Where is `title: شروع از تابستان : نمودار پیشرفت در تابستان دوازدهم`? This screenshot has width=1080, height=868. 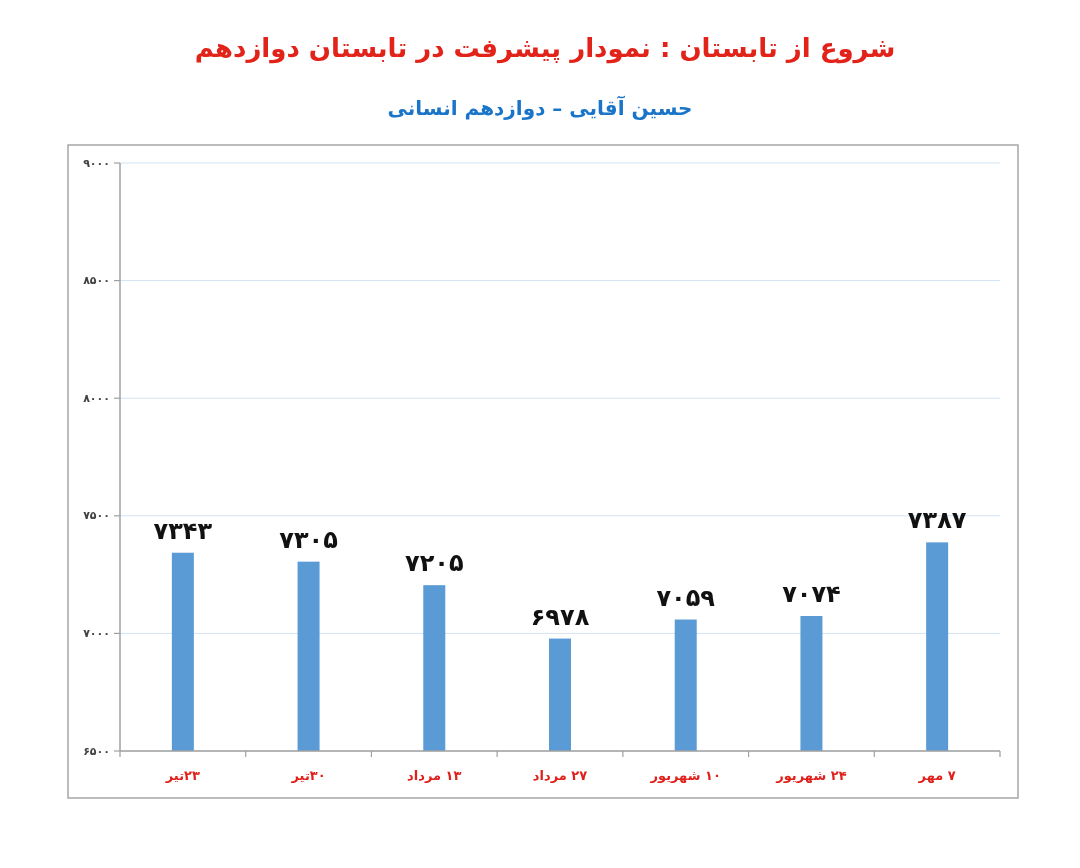 title: شروع از تابستان : نمودار پیشرفت در تابستان دوازدهم is located at coordinates (545, 48).